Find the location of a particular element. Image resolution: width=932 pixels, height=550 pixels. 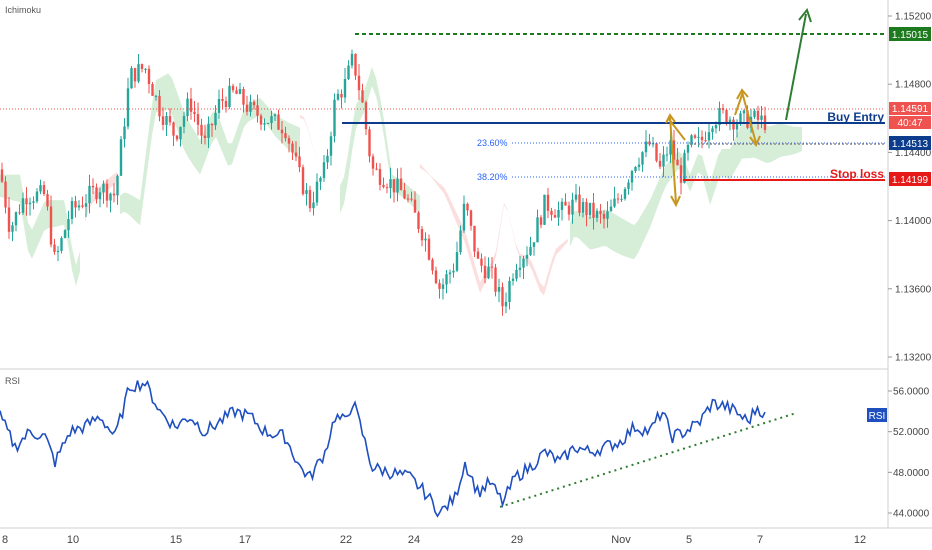

bullish-cloud is located at coordinates (380, 140).